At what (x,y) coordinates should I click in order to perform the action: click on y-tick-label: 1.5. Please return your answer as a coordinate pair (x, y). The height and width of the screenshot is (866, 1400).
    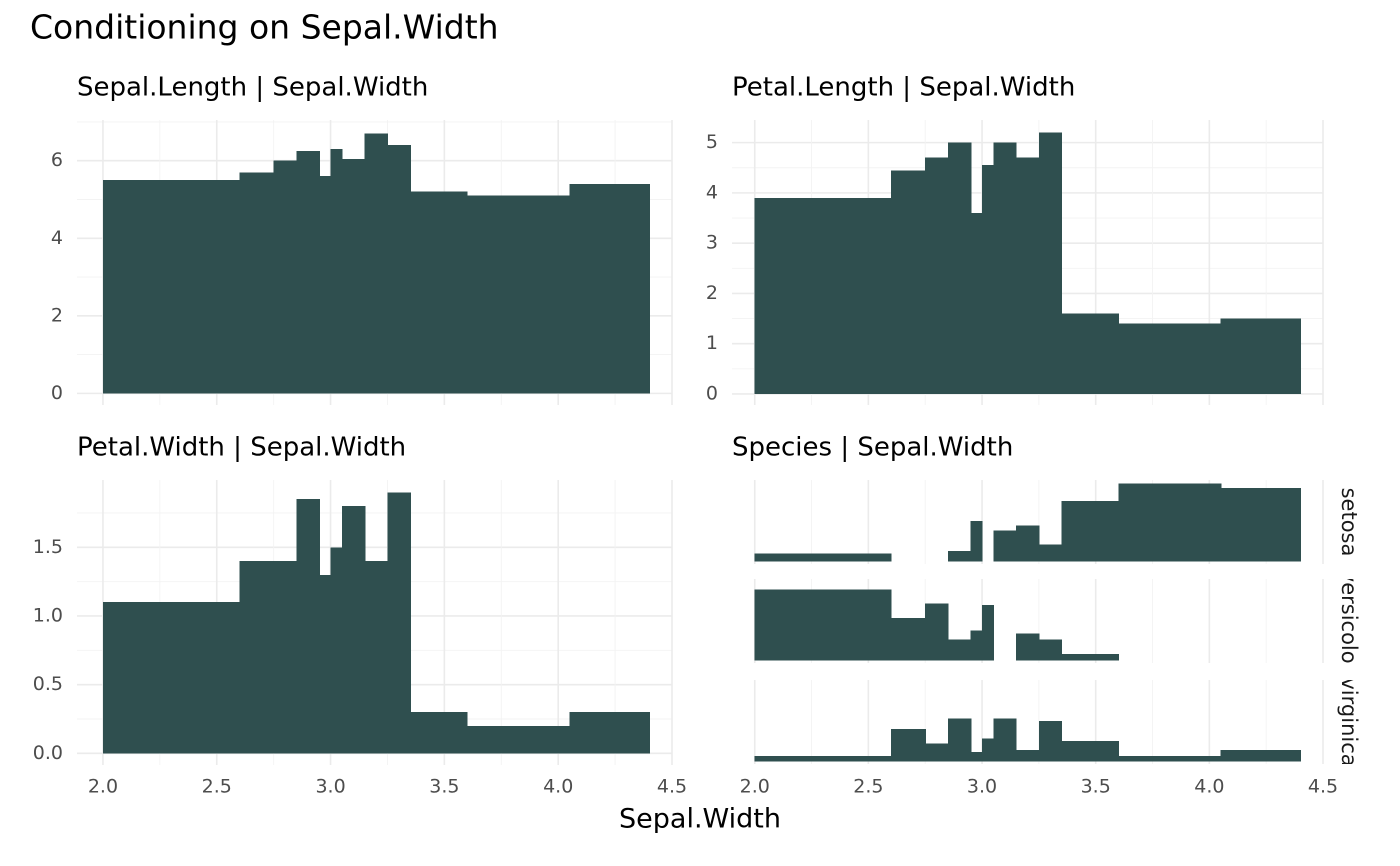
    Looking at the image, I should click on (48, 547).